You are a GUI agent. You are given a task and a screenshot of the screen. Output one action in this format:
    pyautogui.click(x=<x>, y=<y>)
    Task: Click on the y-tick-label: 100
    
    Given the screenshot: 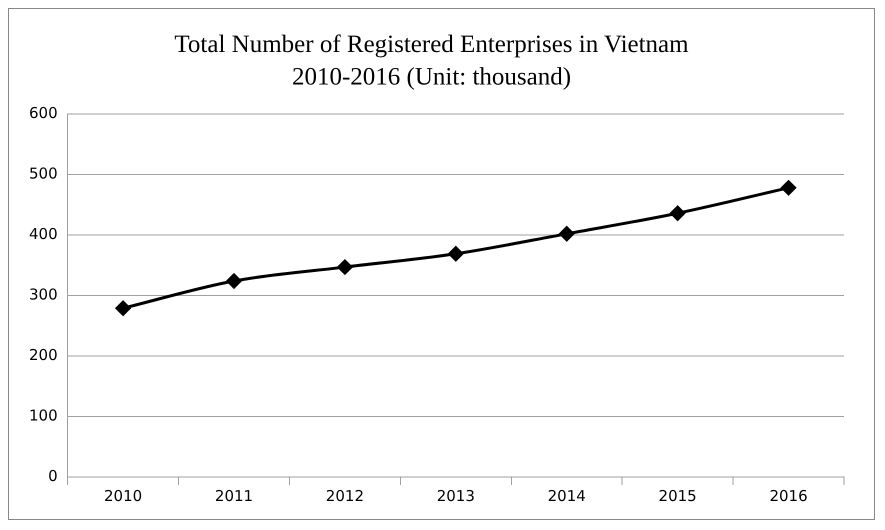 What is the action you would take?
    pyautogui.click(x=43, y=415)
    